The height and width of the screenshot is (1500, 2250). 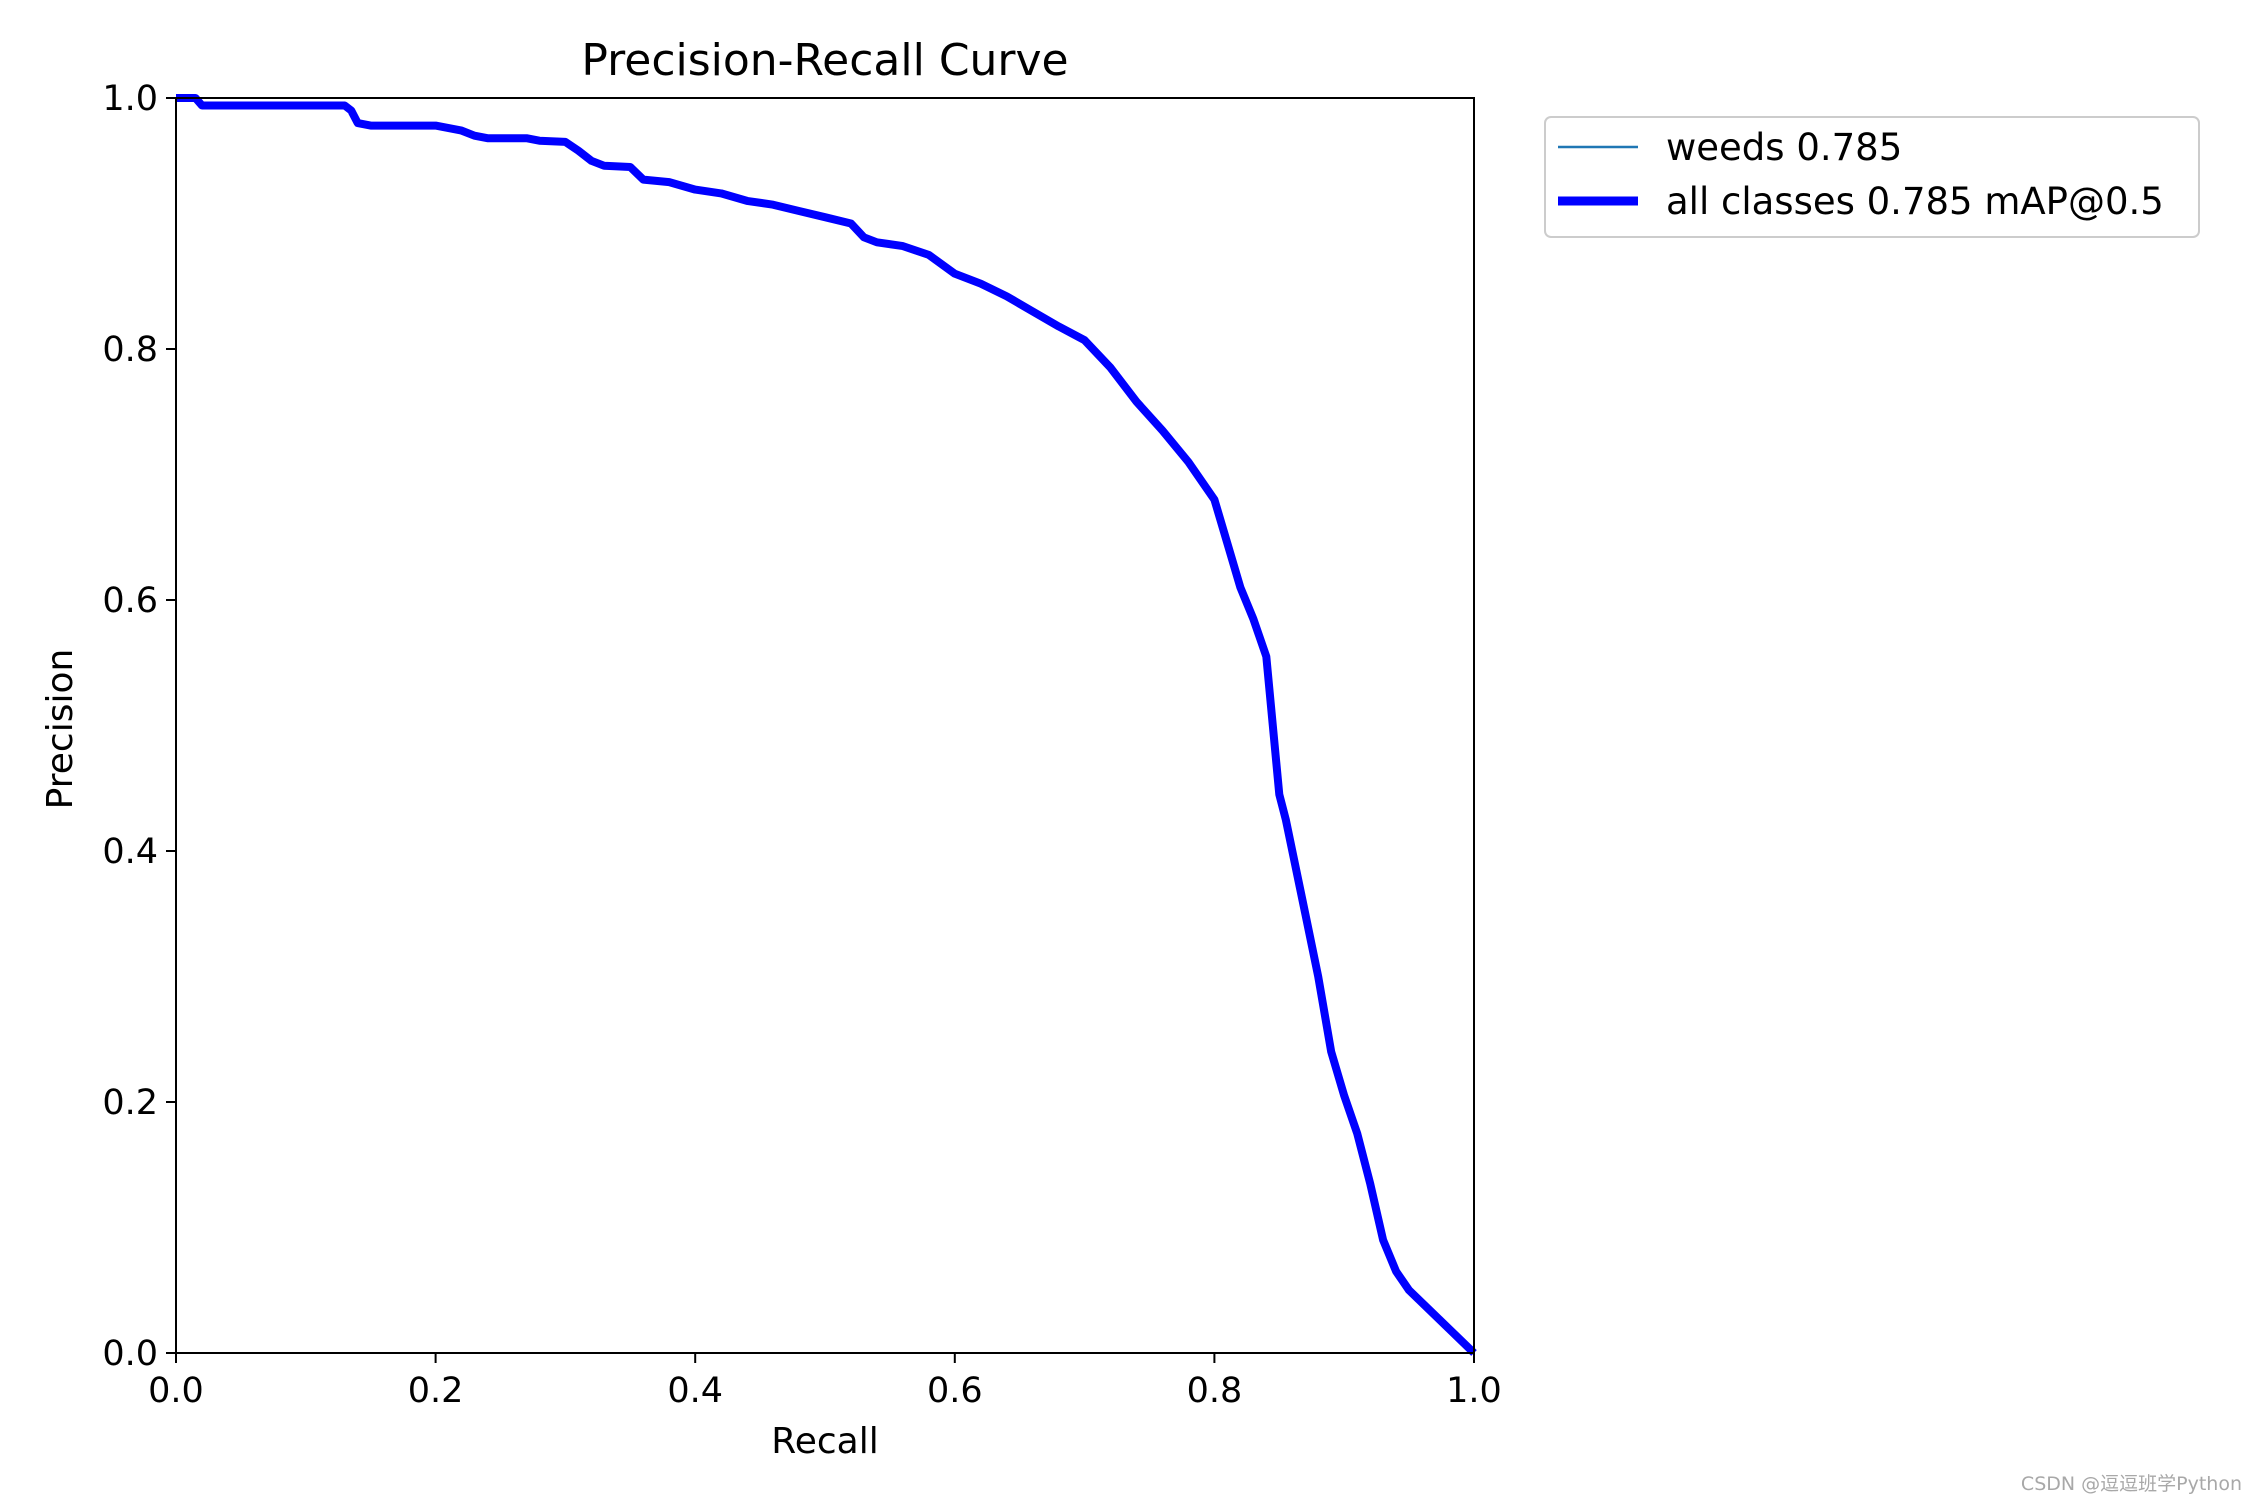 I want to click on y-tick-label: 0.8, so click(x=130, y=350).